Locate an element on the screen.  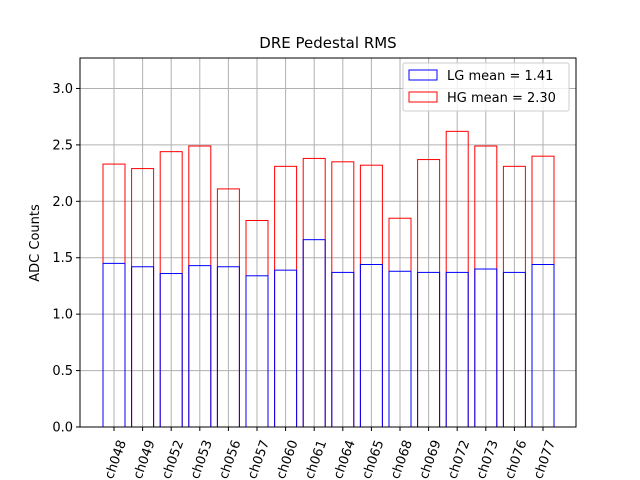
legend-box is located at coordinates (486, 87).